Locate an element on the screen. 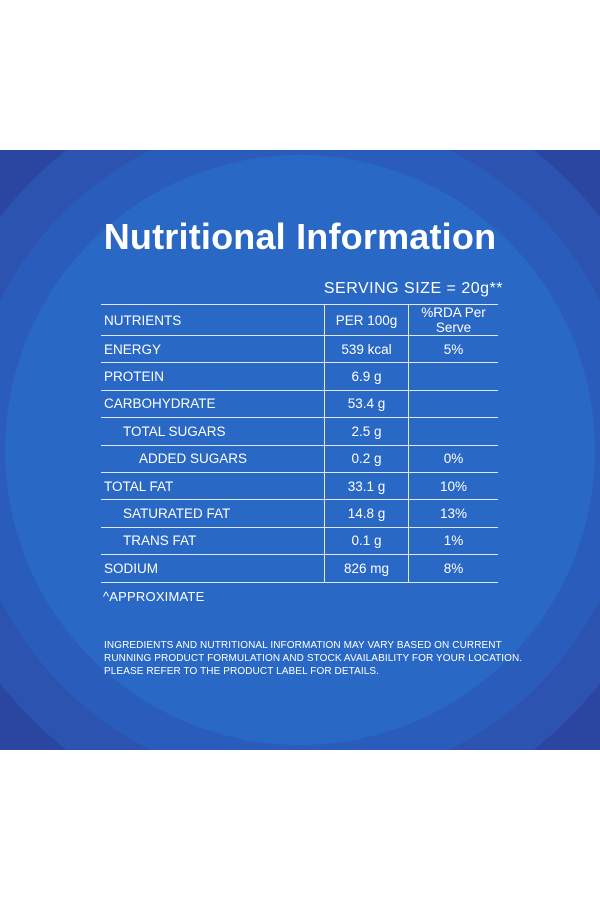 The width and height of the screenshot is (600, 900). nutrient-name: PROTEIN is located at coordinates (213, 376).